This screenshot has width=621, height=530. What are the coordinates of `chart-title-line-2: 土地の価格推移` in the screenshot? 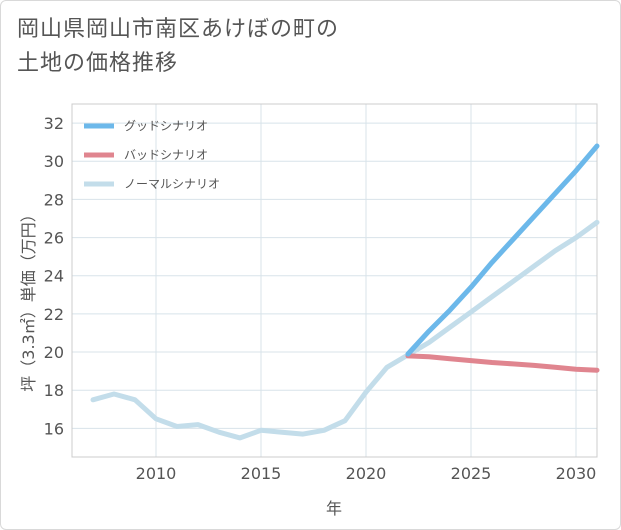 It's located at (98, 63).